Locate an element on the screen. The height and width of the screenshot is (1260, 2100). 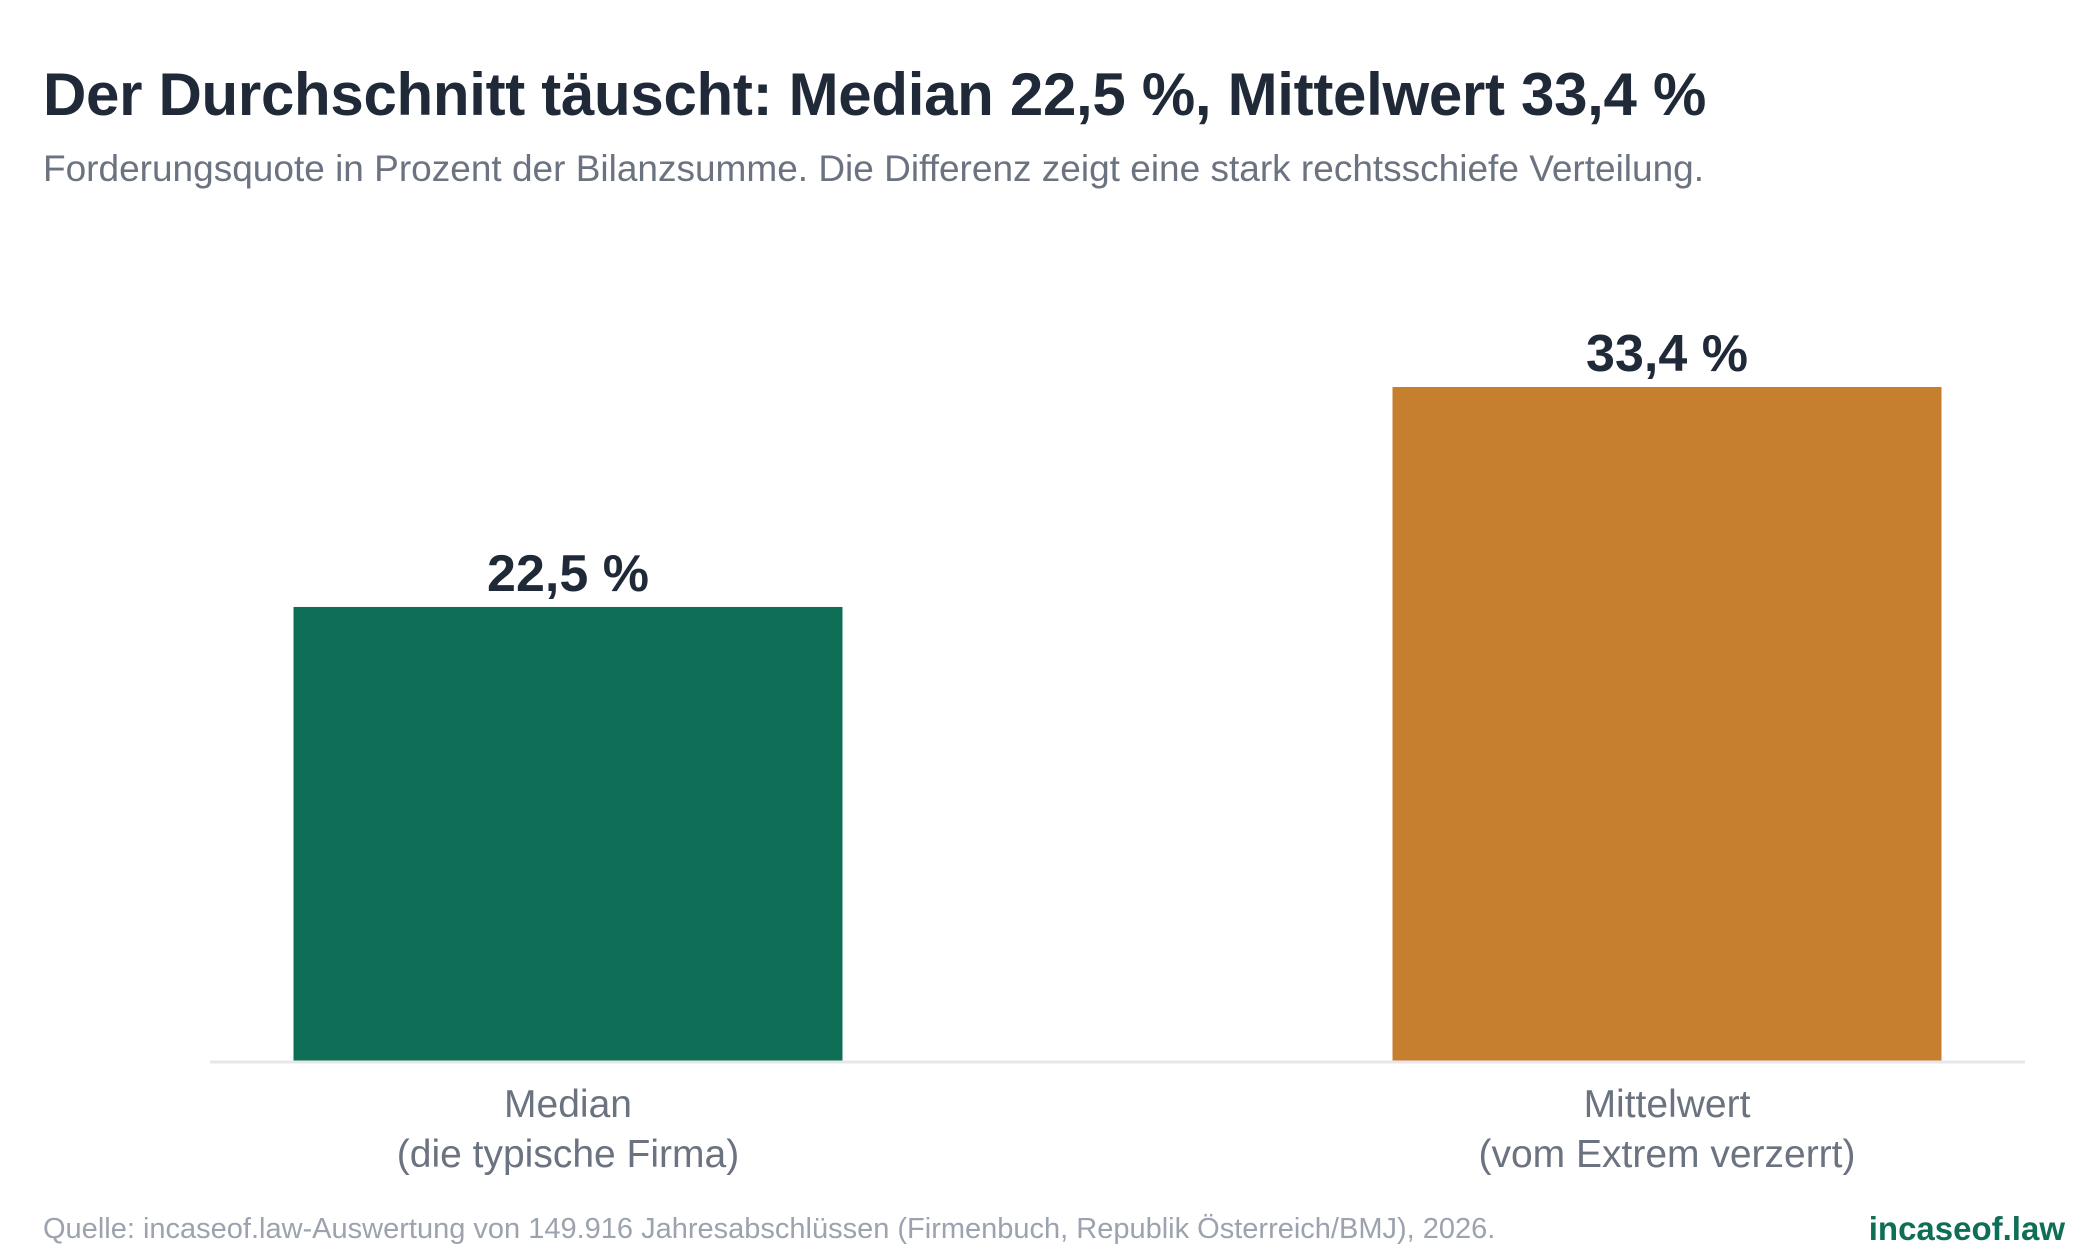
category-label-median-line-2: (die typische Firma) is located at coordinates (568, 1154).